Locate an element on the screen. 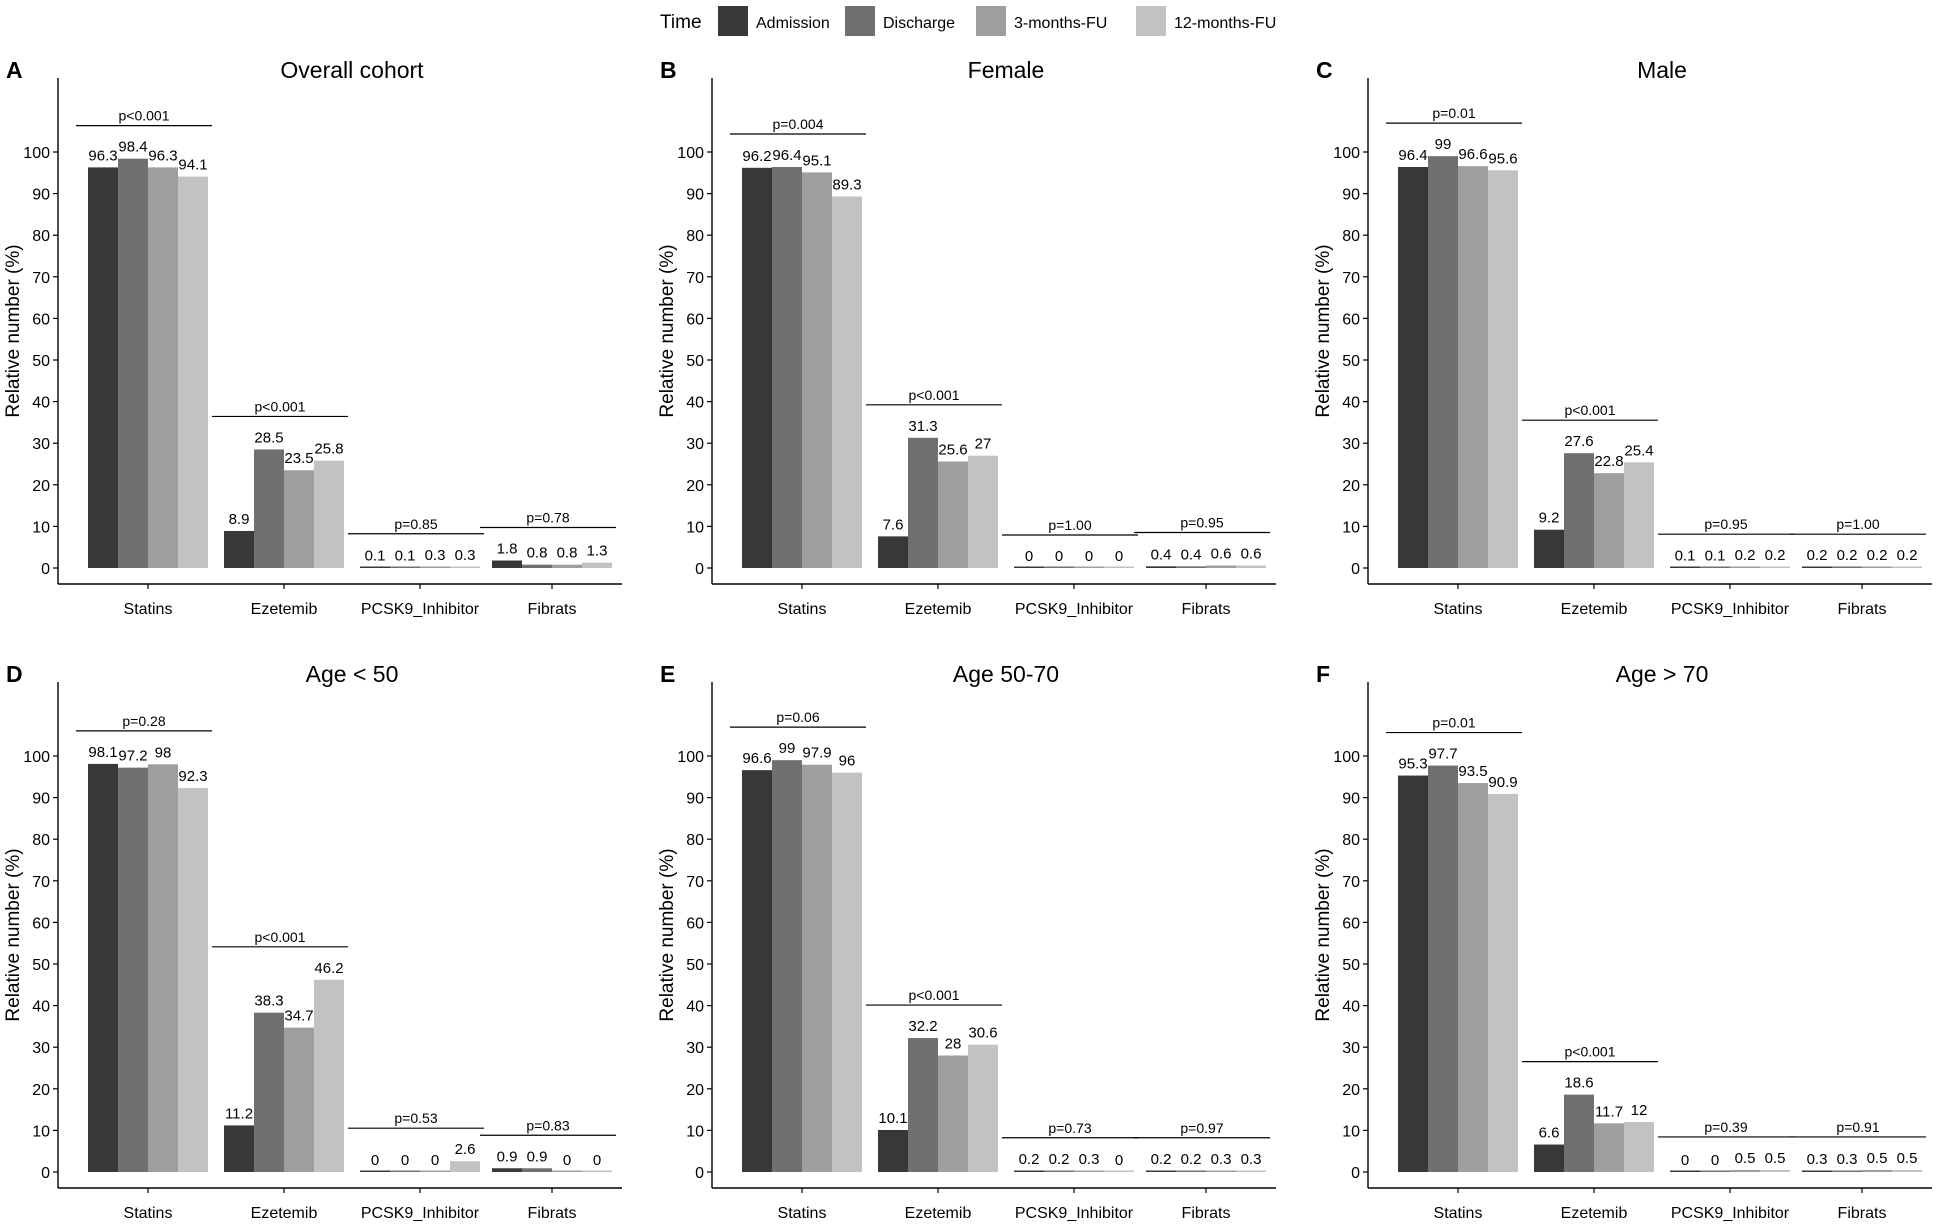 This screenshot has height=1228, width=1948. data-label-fibrats-12-months-fu: 0.3 is located at coordinates (1251, 1159).